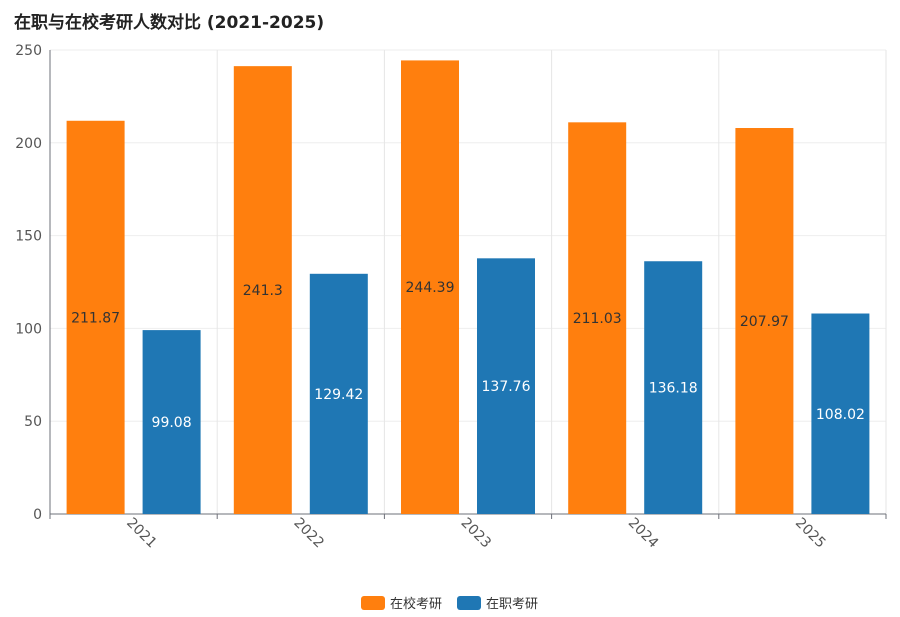  What do you see at coordinates (28, 329) in the screenshot?
I see `y-tick-label: 100` at bounding box center [28, 329].